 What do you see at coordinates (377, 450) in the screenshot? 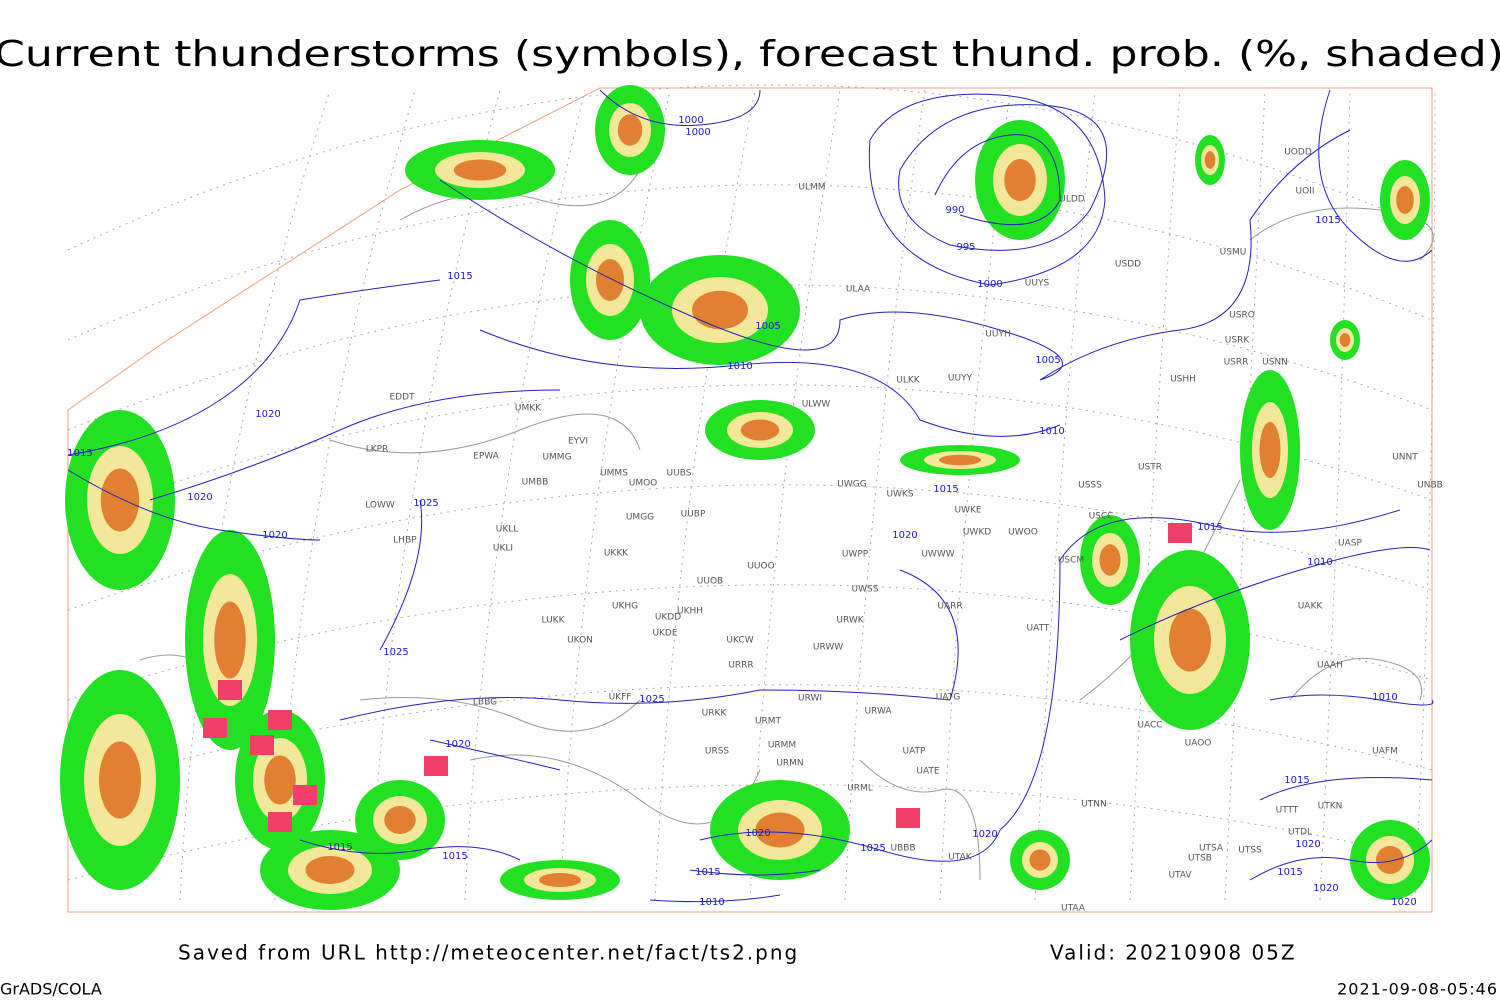
I see `station-code: LKPR` at bounding box center [377, 450].